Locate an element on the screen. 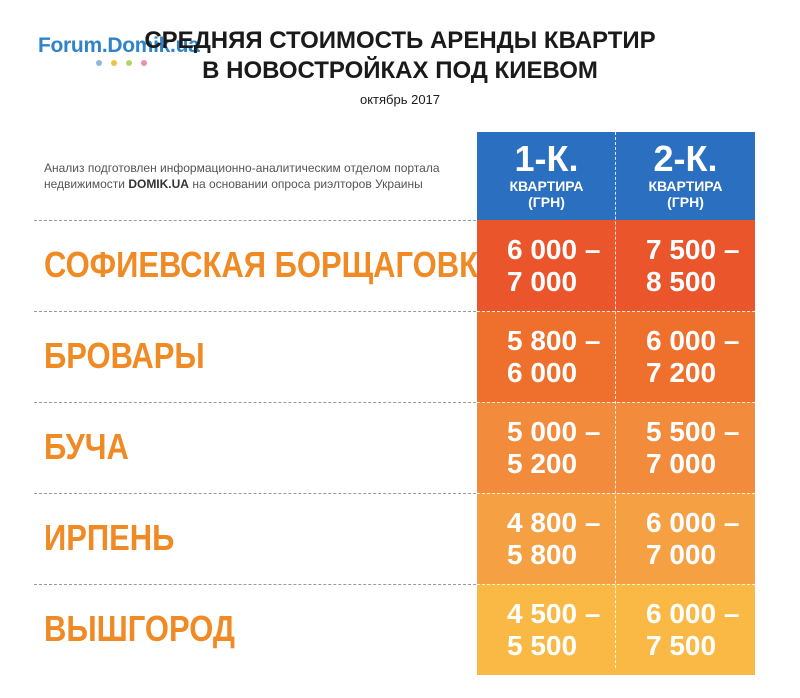 The width and height of the screenshot is (800, 698). logo: Forum.Domik.ua is located at coordinates (119, 45).